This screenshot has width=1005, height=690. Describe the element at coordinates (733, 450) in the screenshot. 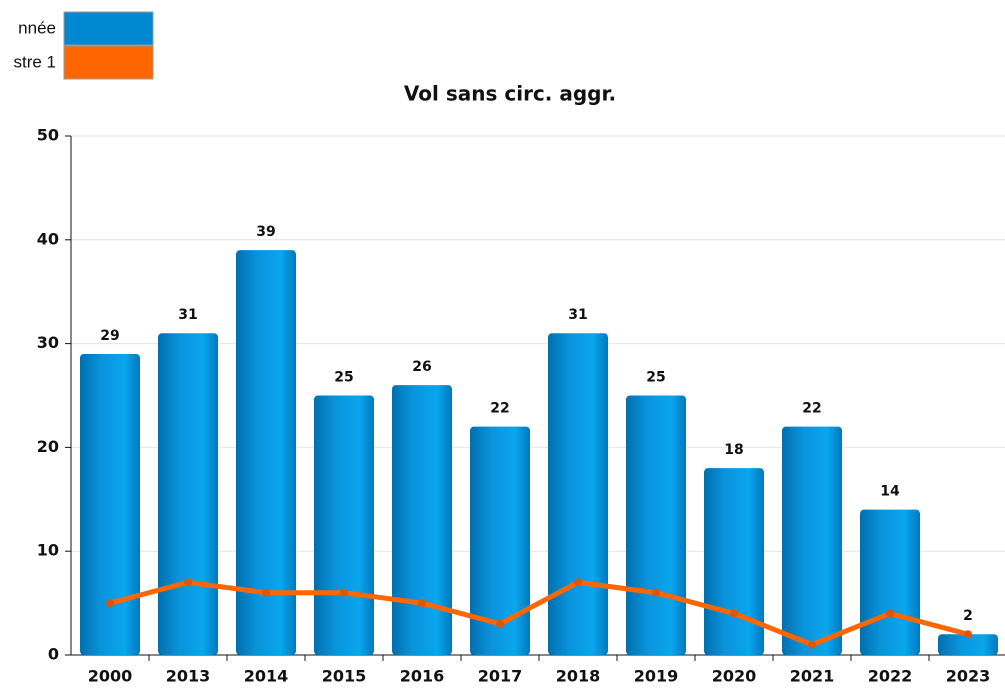

I see `data-label: 18` at that location.